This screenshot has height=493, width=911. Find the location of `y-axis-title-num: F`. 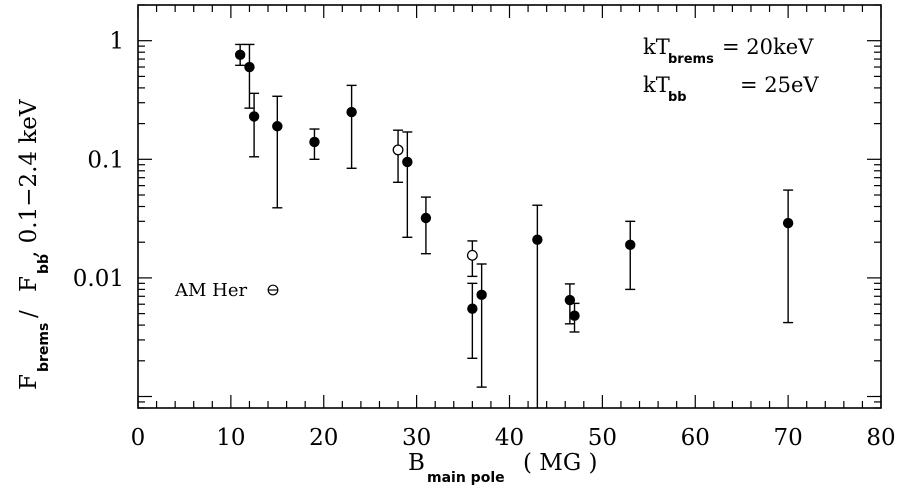

y-axis-title-num: F is located at coordinates (29, 382).